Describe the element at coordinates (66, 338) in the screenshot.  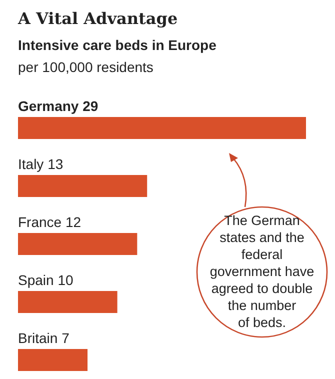
I see `data-label: 7` at that location.